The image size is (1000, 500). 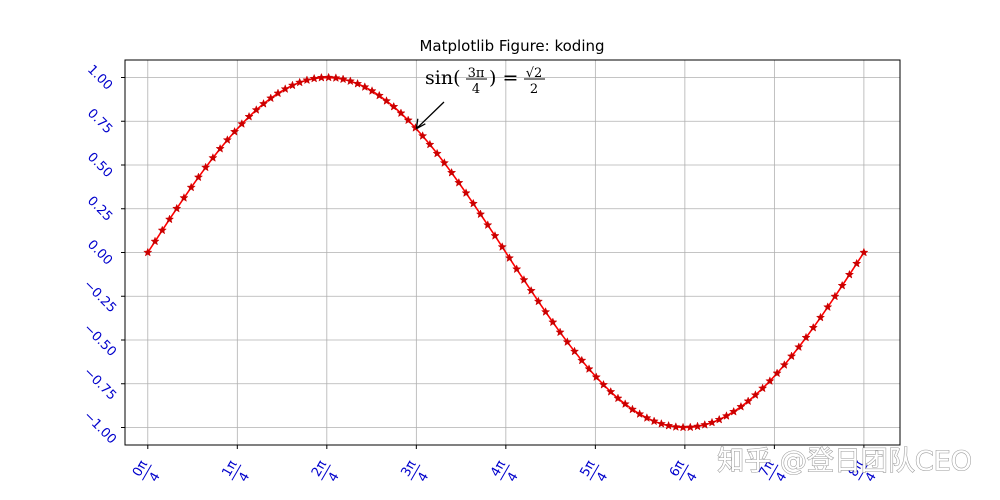 I want to click on x-tick-label: 6π4, so click(x=684, y=471).